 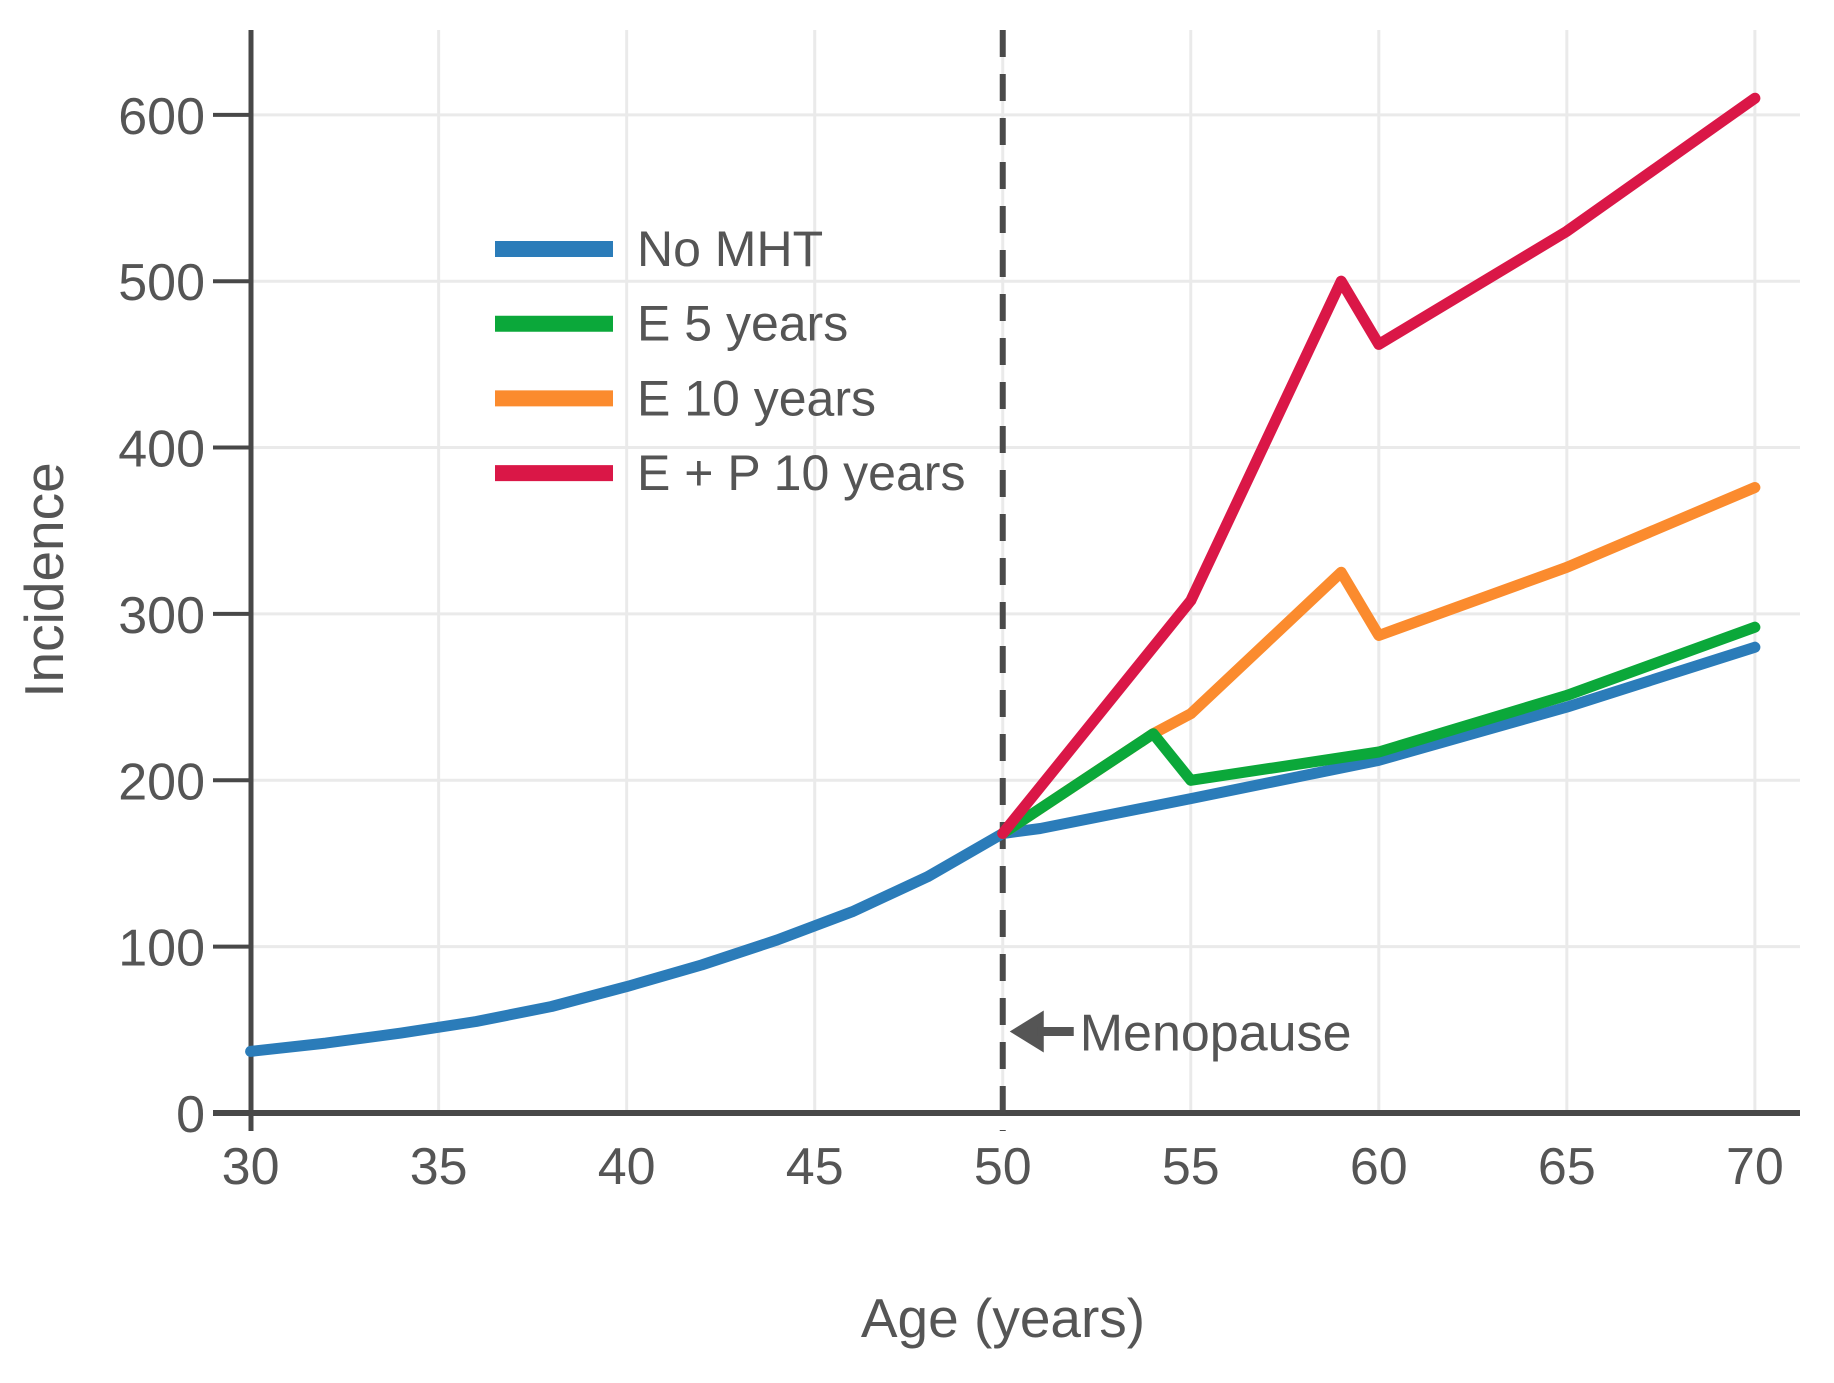 What do you see at coordinates (627, 1167) in the screenshot?
I see `x-tick-label-40: 40` at bounding box center [627, 1167].